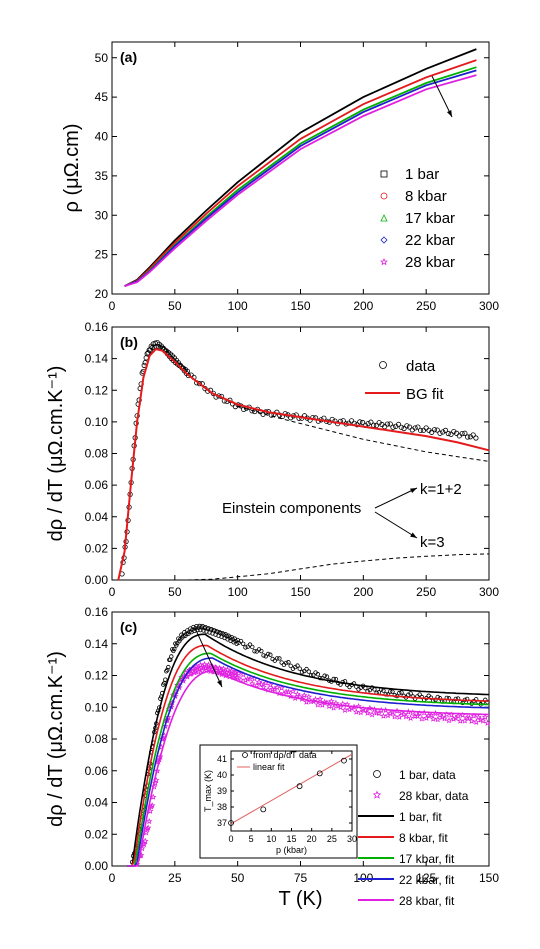 This screenshot has height=949, width=540. I want to click on panel-a-xtick-label-3: 150, so click(300, 306).